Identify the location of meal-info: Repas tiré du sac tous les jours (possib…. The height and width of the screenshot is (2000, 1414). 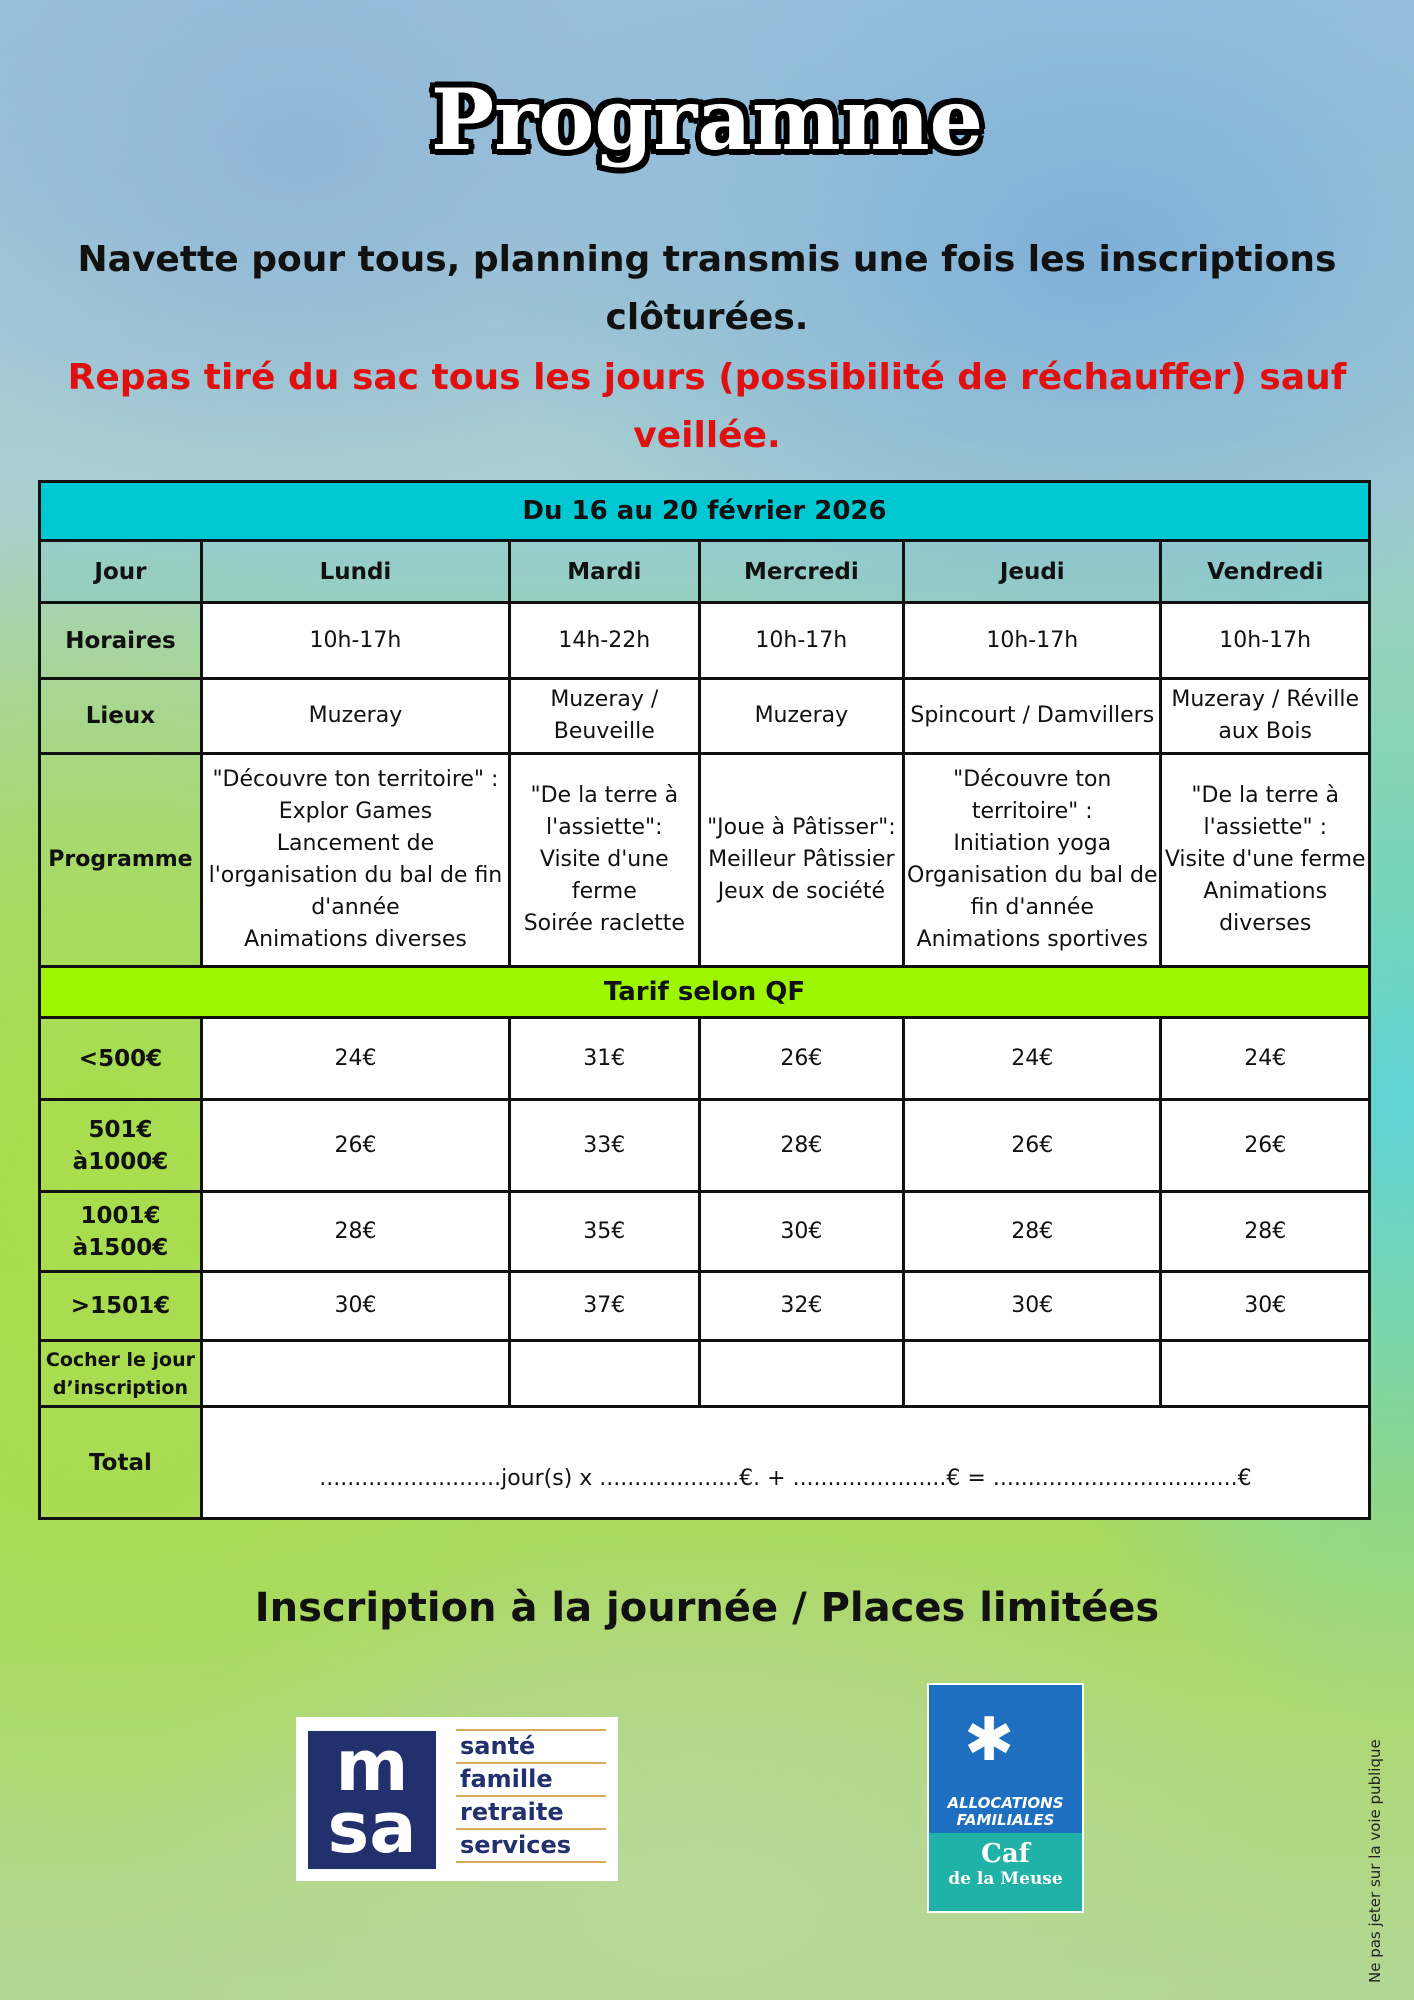
(707, 406).